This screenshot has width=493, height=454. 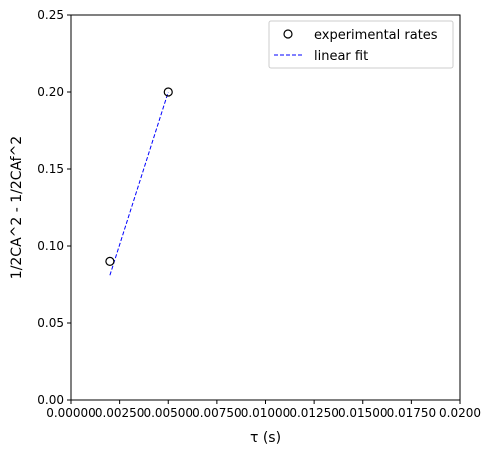 I want to click on x-tick-label: 0.00750, so click(x=217, y=413).